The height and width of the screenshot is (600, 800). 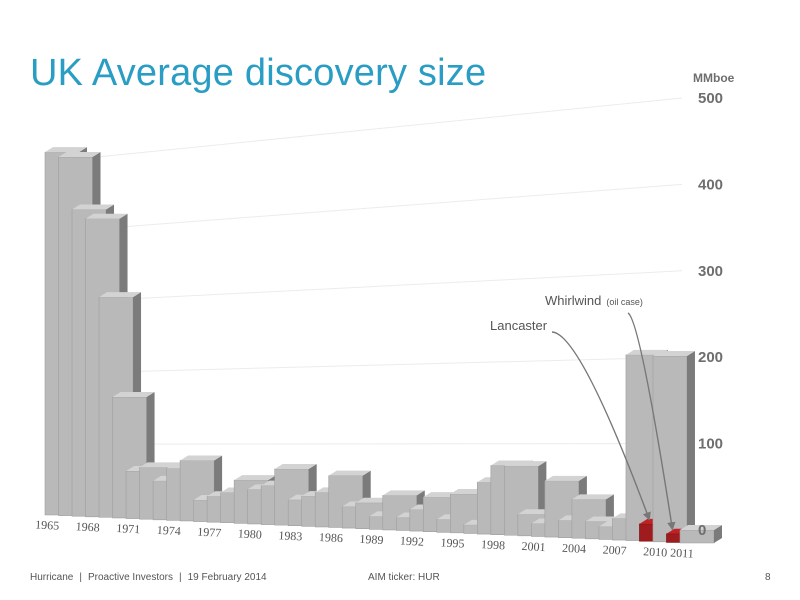 What do you see at coordinates (258, 73) in the screenshot?
I see `chart-title: UK Average discovery size` at bounding box center [258, 73].